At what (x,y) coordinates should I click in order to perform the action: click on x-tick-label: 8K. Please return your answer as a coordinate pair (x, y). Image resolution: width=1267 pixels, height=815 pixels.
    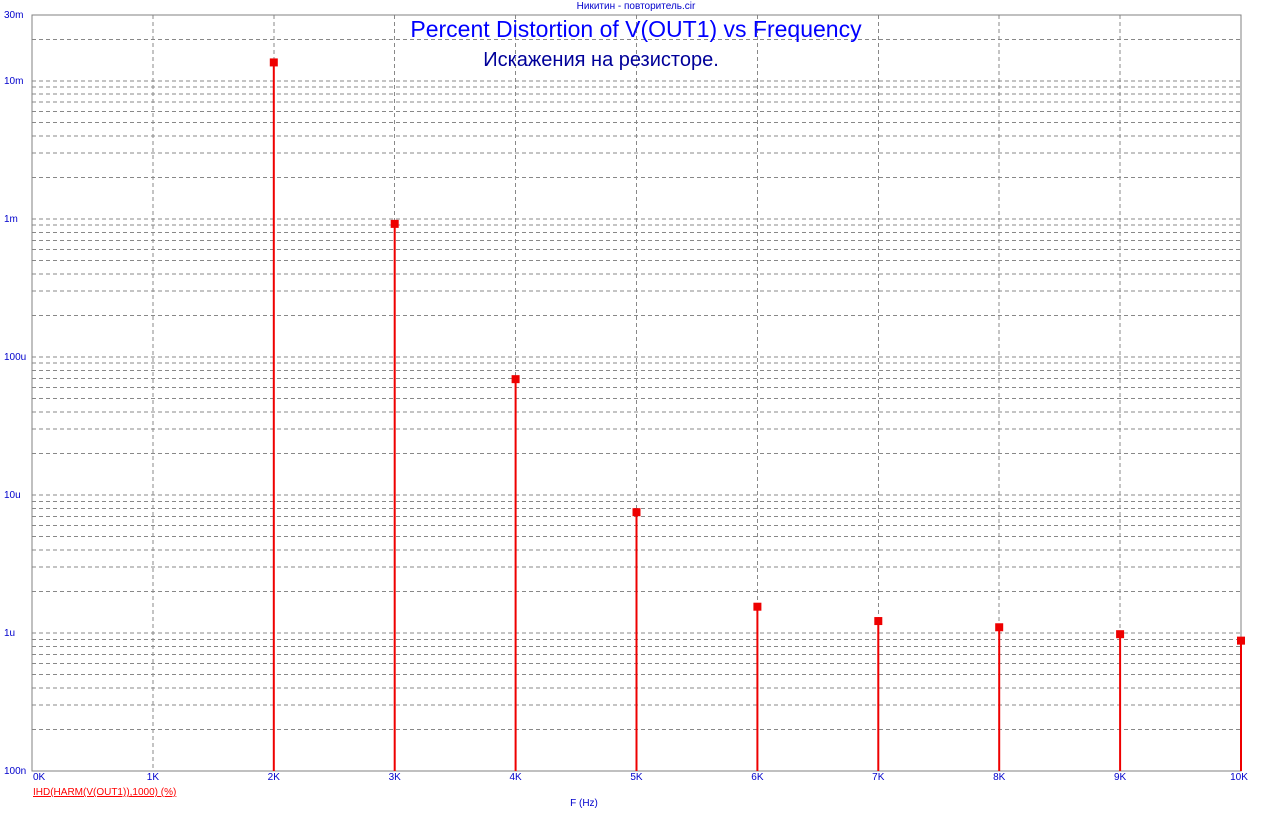
    Looking at the image, I should click on (999, 777).